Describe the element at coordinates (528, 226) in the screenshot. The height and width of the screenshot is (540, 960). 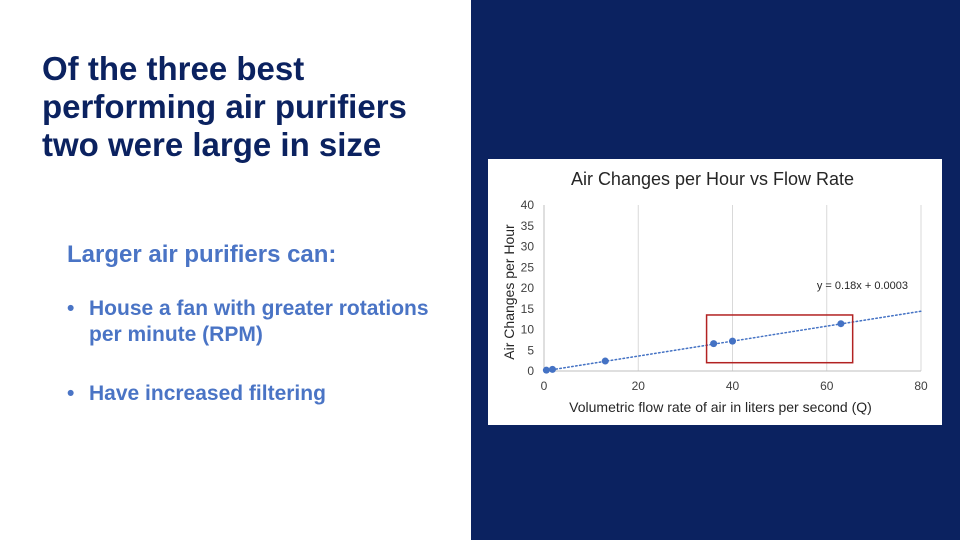
I see `y-tick-label: 35` at that location.